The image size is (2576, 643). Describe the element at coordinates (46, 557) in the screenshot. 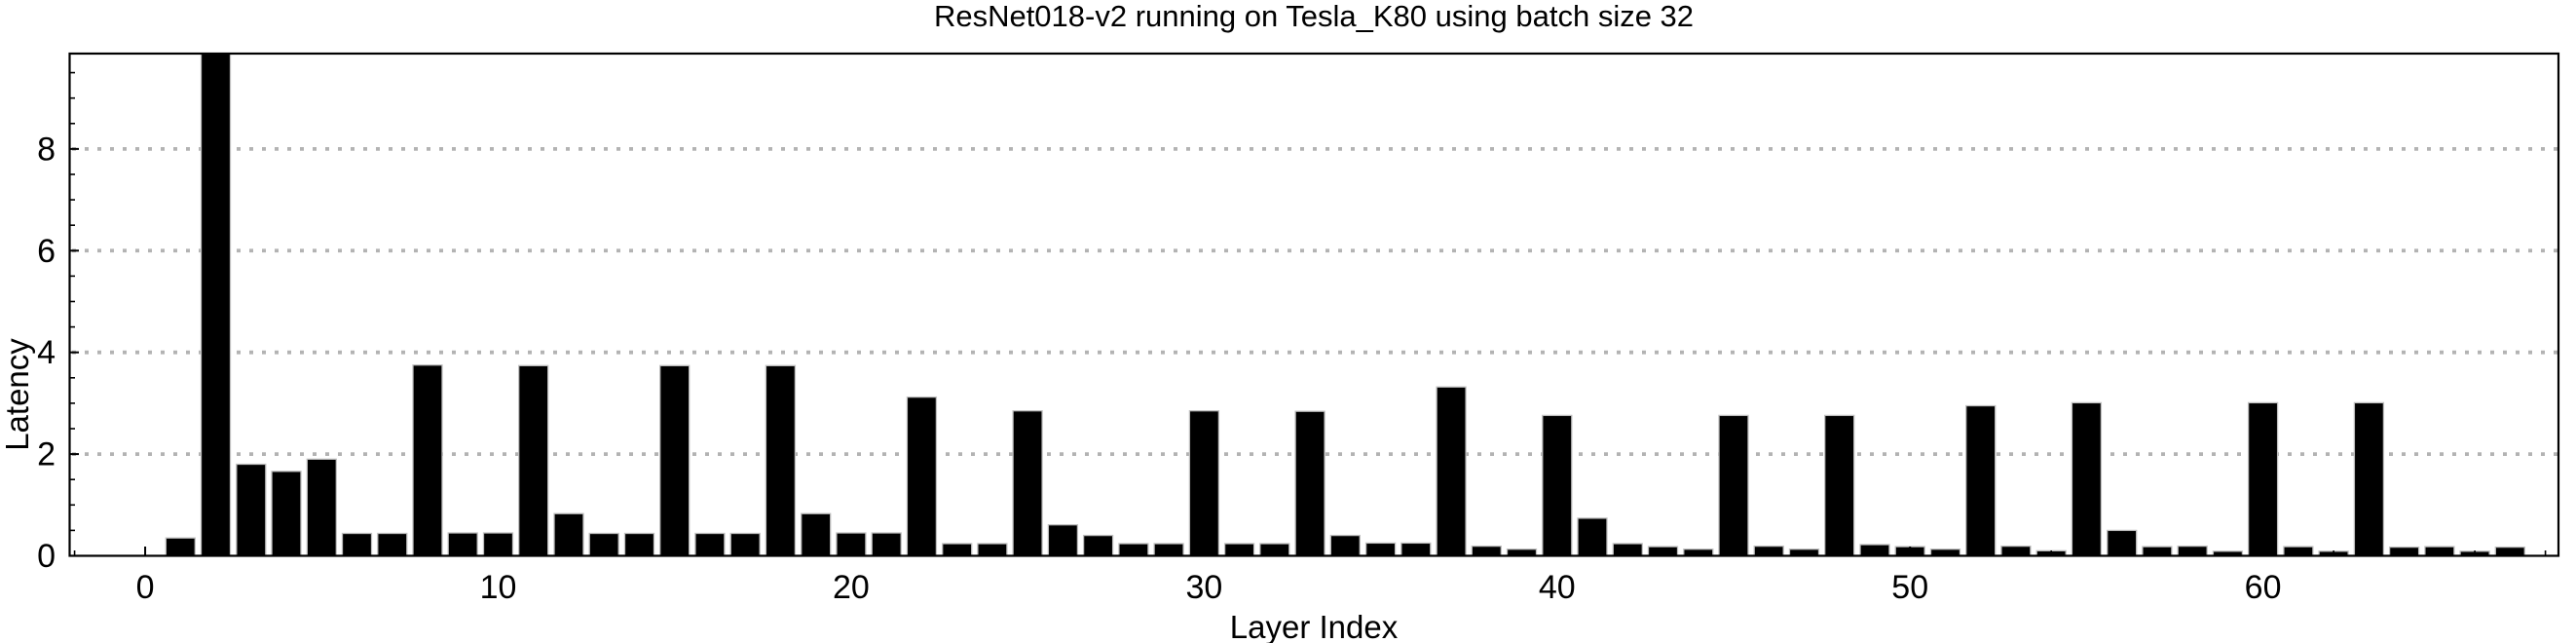

I see `y-tick-label: 0` at that location.